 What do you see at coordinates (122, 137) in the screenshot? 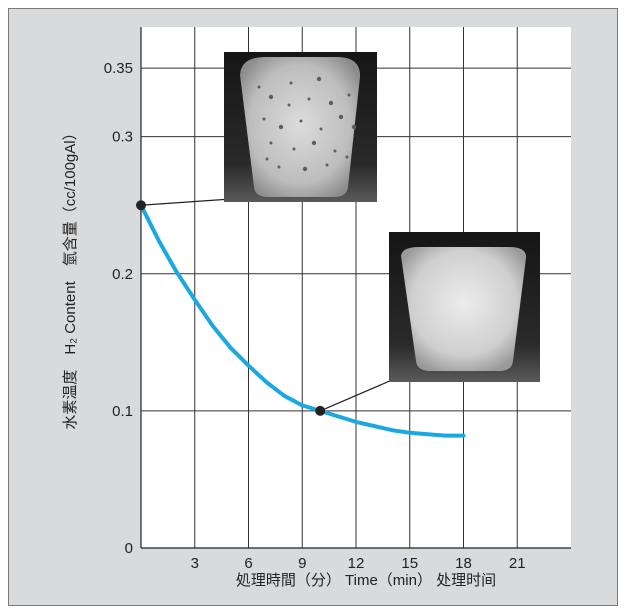
I see `y-tick-label: 0.3` at bounding box center [122, 137].